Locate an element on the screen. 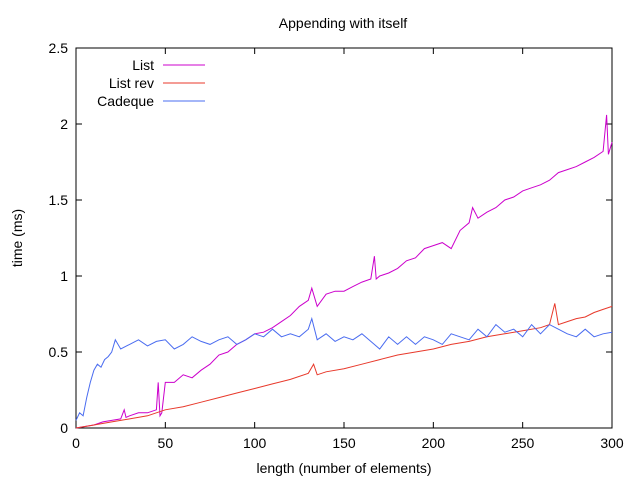 Image resolution: width=640 pixels, height=480 pixels. y-tick-label: 1.5 is located at coordinates (59, 200).